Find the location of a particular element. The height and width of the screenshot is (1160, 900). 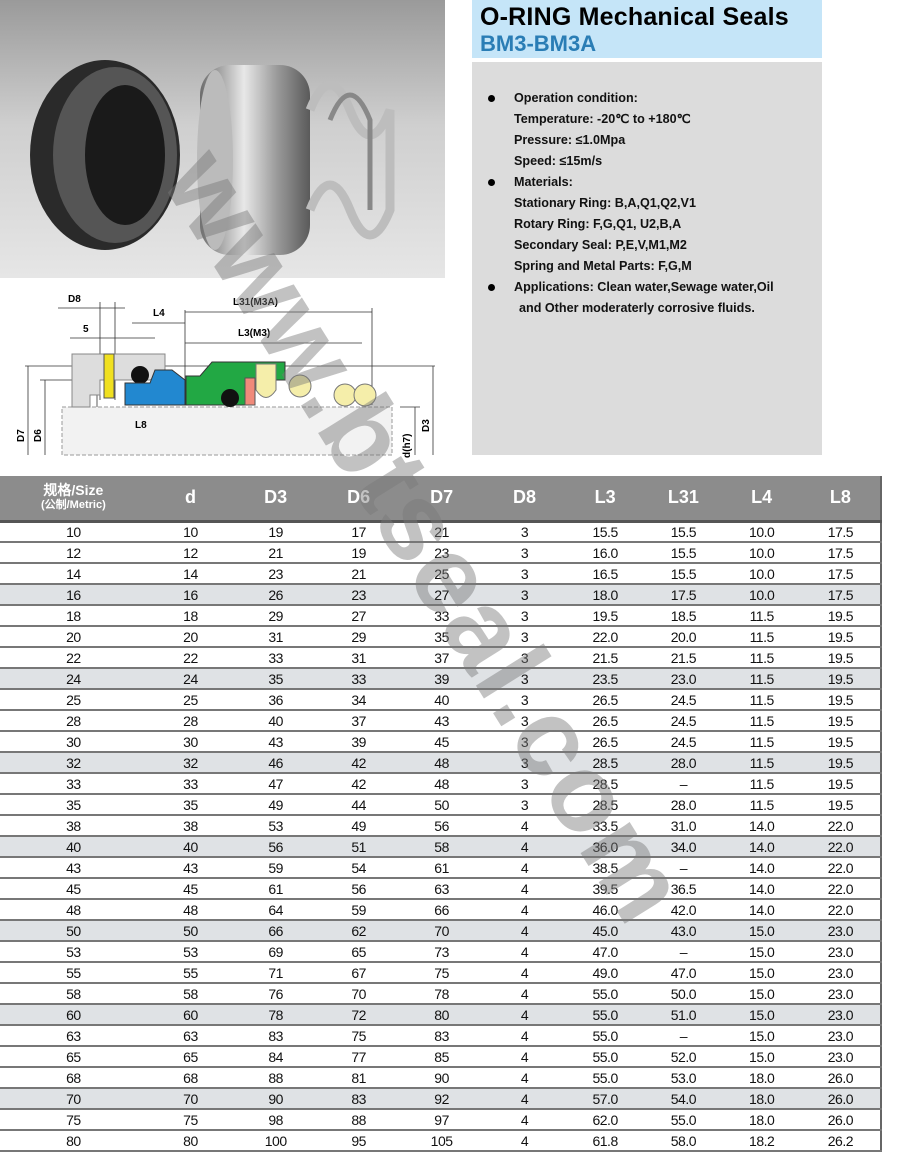

cell-l3: 16.0 is located at coordinates (605, 553).